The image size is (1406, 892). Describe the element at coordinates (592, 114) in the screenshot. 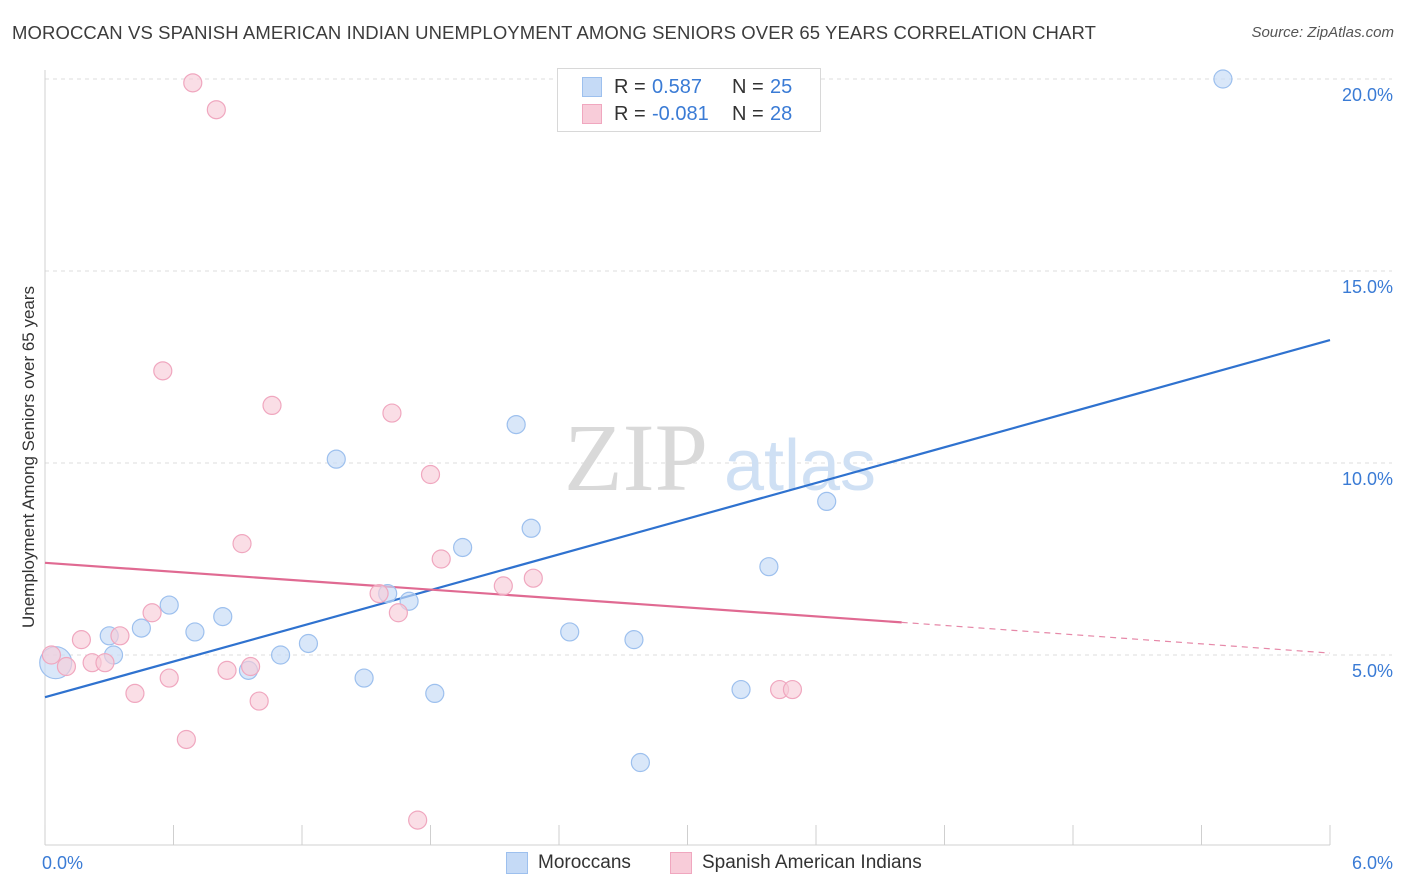

I see `legend-swatch-spanish-american-indians` at that location.